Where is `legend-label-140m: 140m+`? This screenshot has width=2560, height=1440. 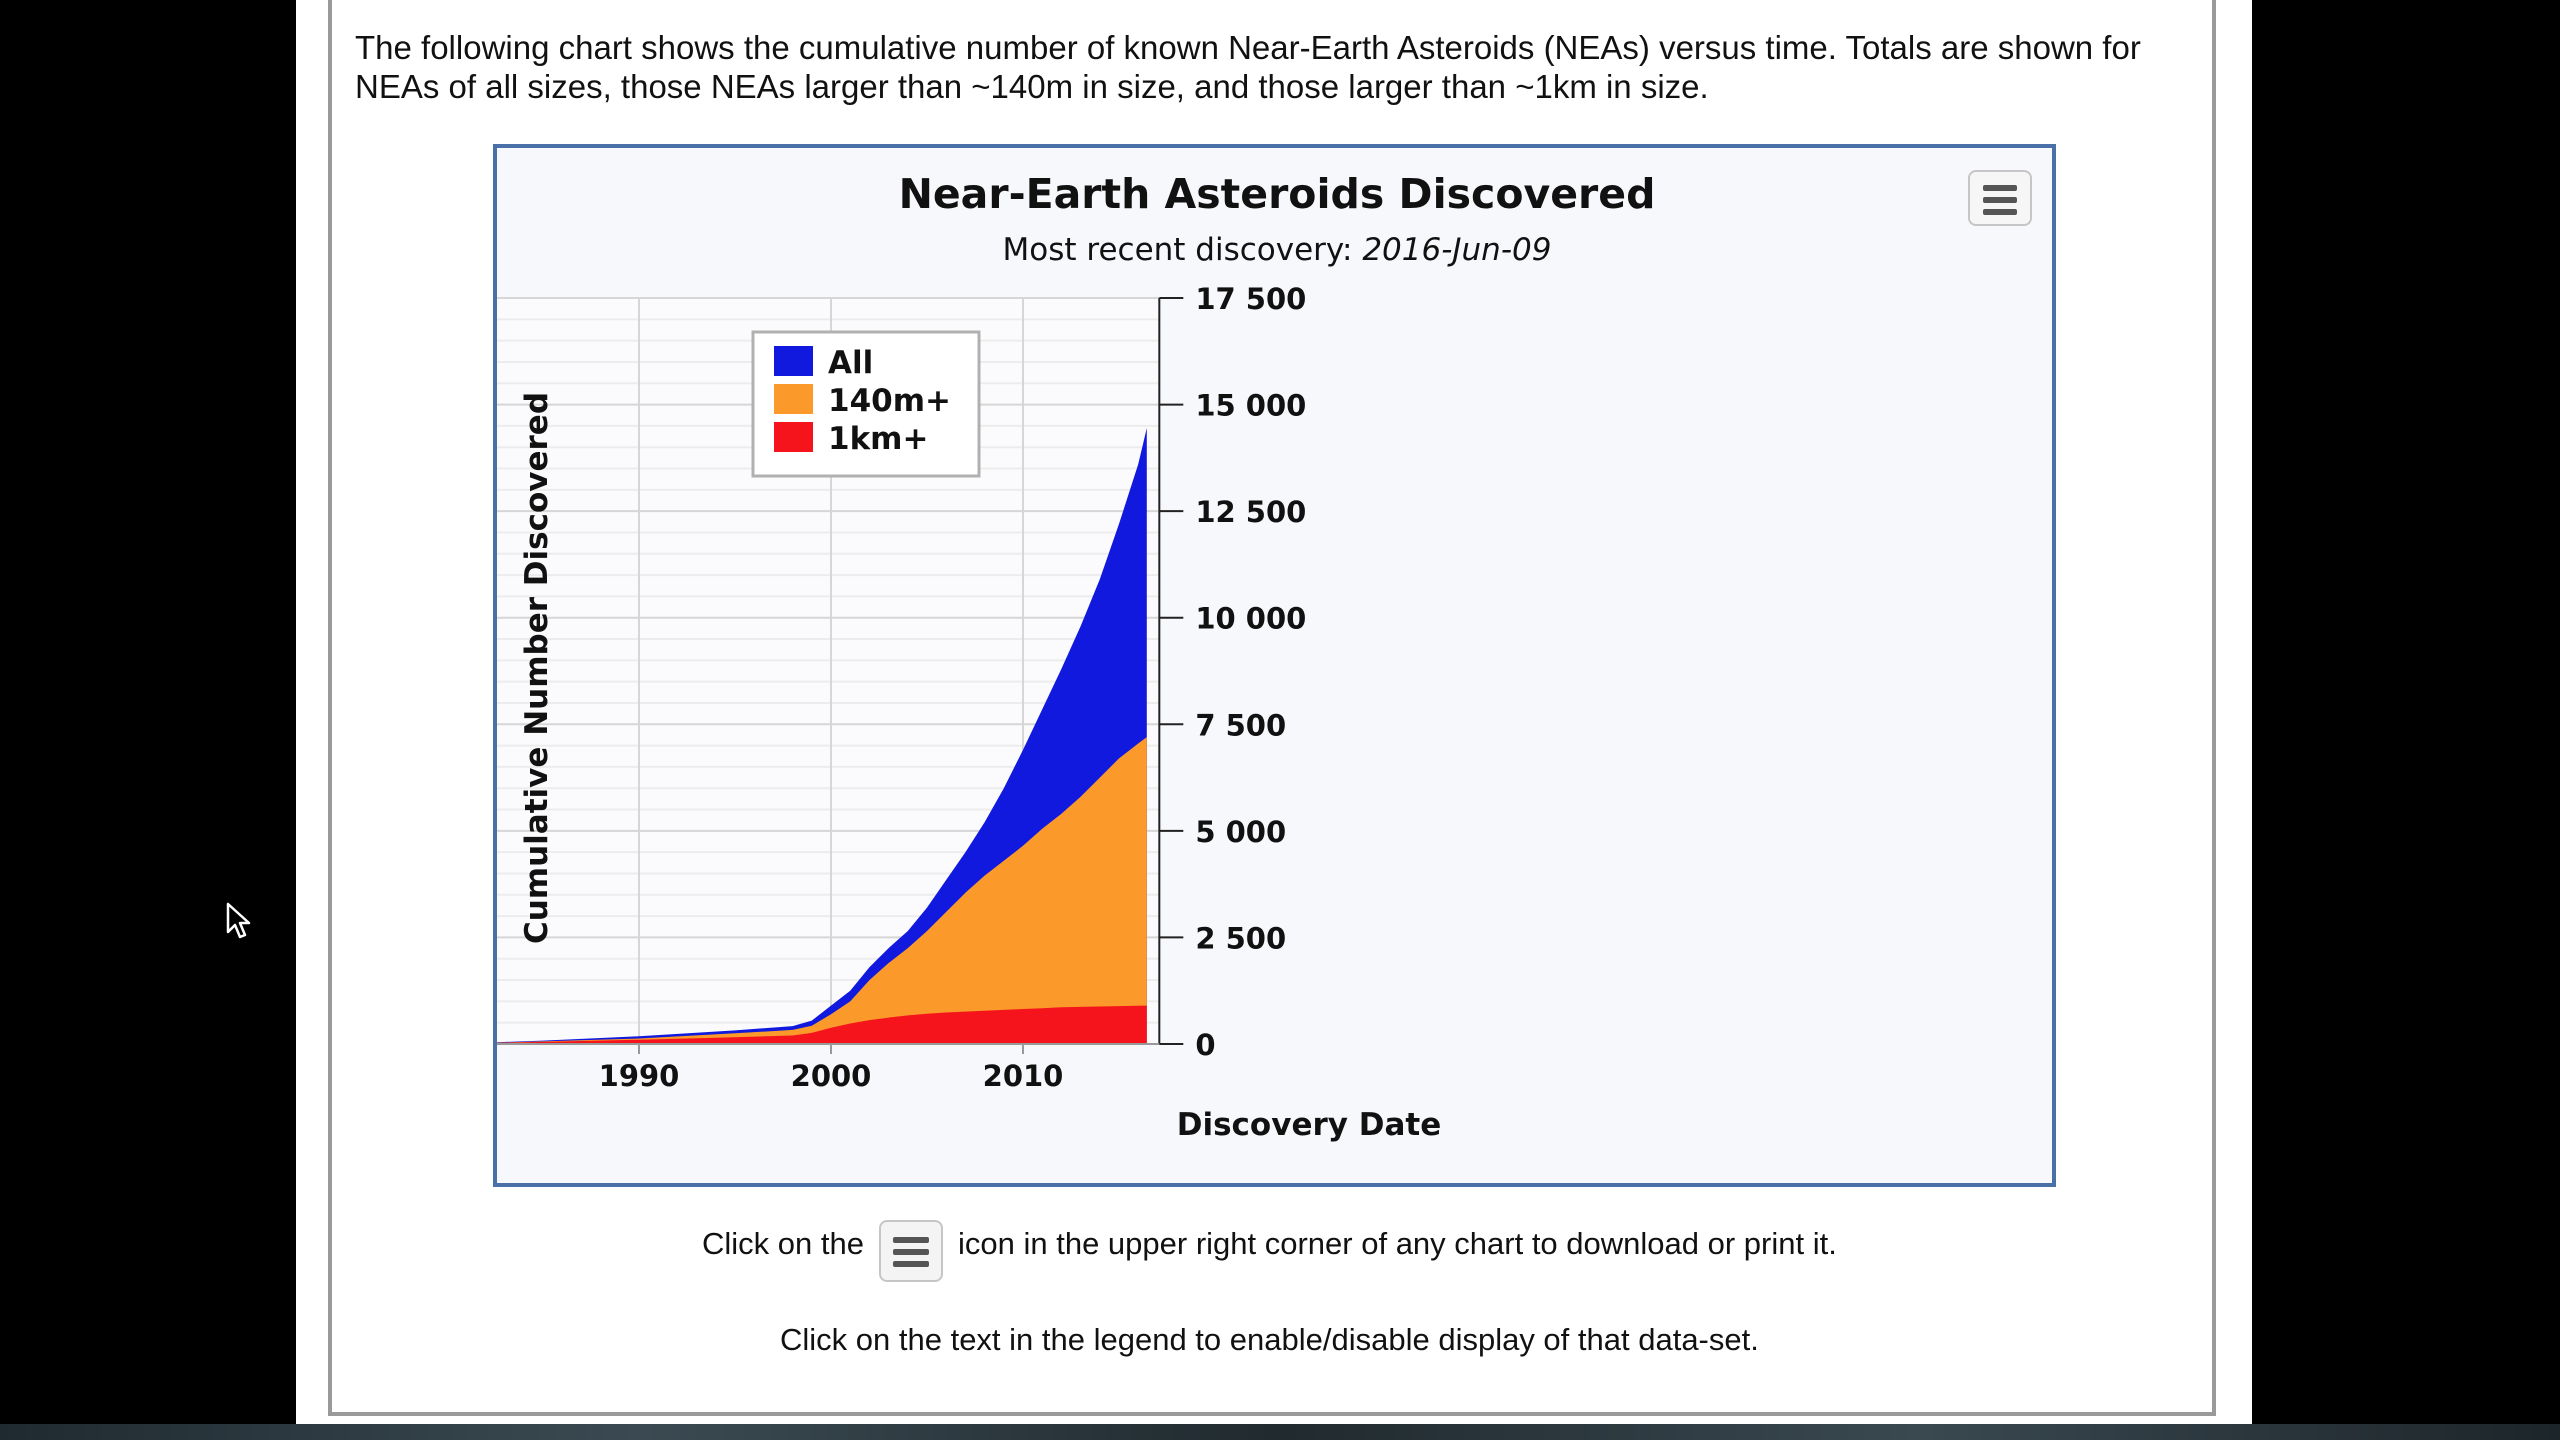
legend-label-140m: 140m+ is located at coordinates (889, 401).